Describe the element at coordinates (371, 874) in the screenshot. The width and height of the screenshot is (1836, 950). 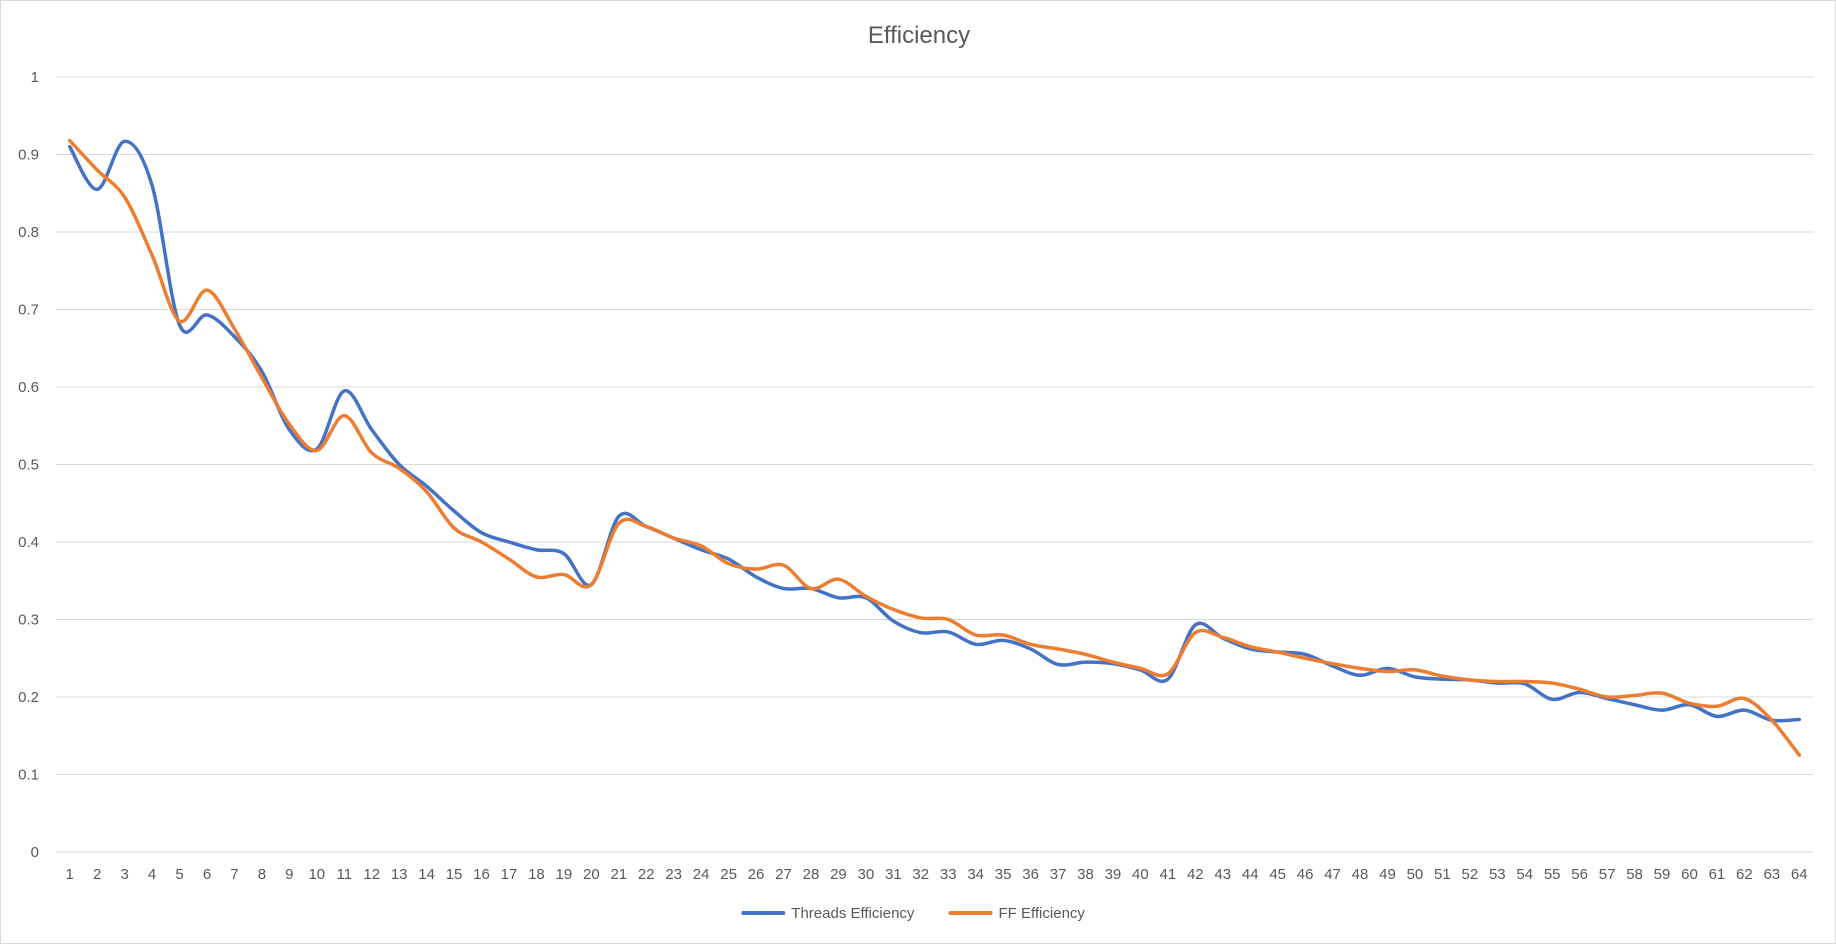
I see `x-tick-label: 12` at that location.